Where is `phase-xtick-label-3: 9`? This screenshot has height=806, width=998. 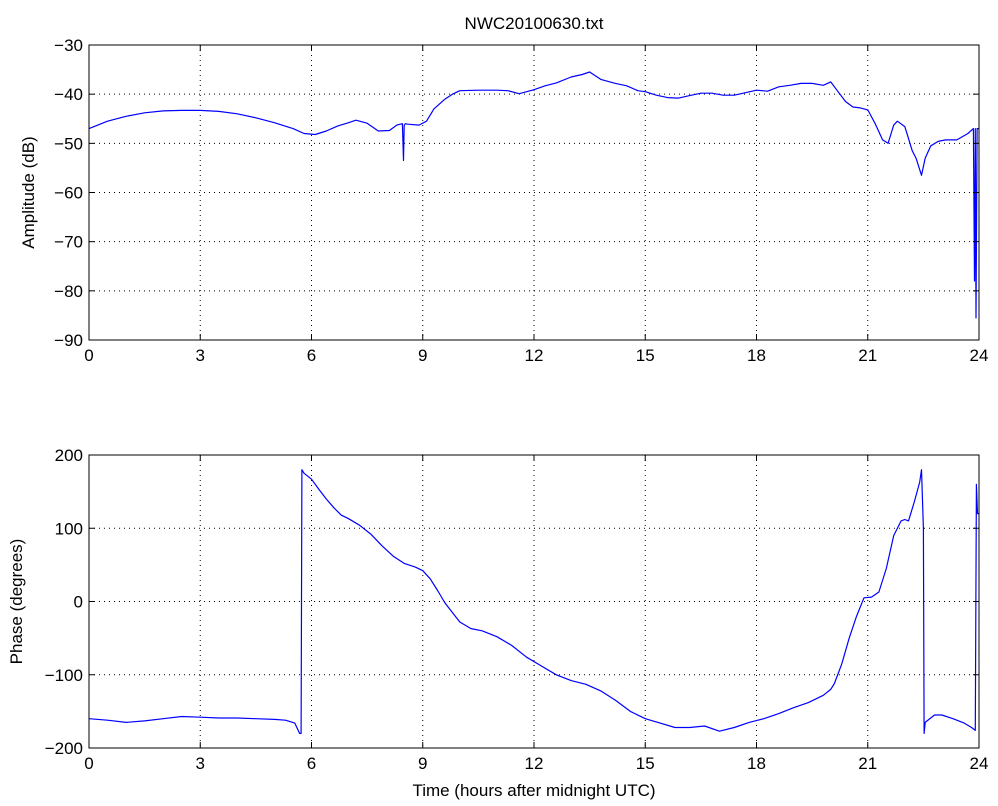 phase-xtick-label-3: 9 is located at coordinates (422, 763).